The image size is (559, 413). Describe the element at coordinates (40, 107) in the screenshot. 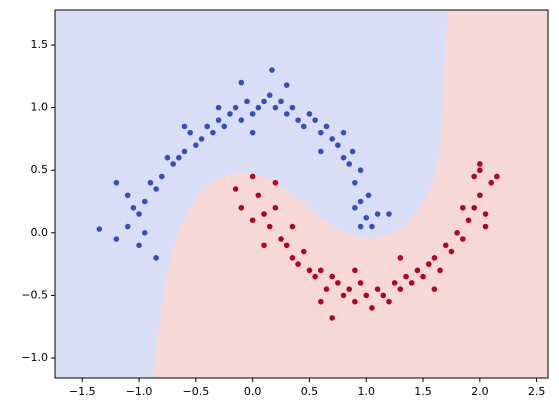

I see `y-tick-label: 1.0` at that location.